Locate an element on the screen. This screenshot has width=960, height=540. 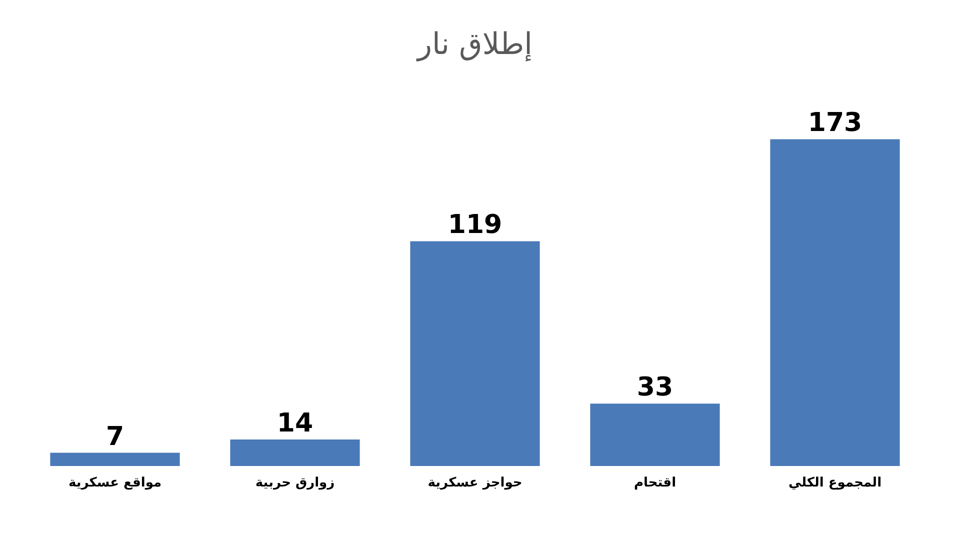
x-tick-label: مواقع عسكرية is located at coordinates (115, 483).